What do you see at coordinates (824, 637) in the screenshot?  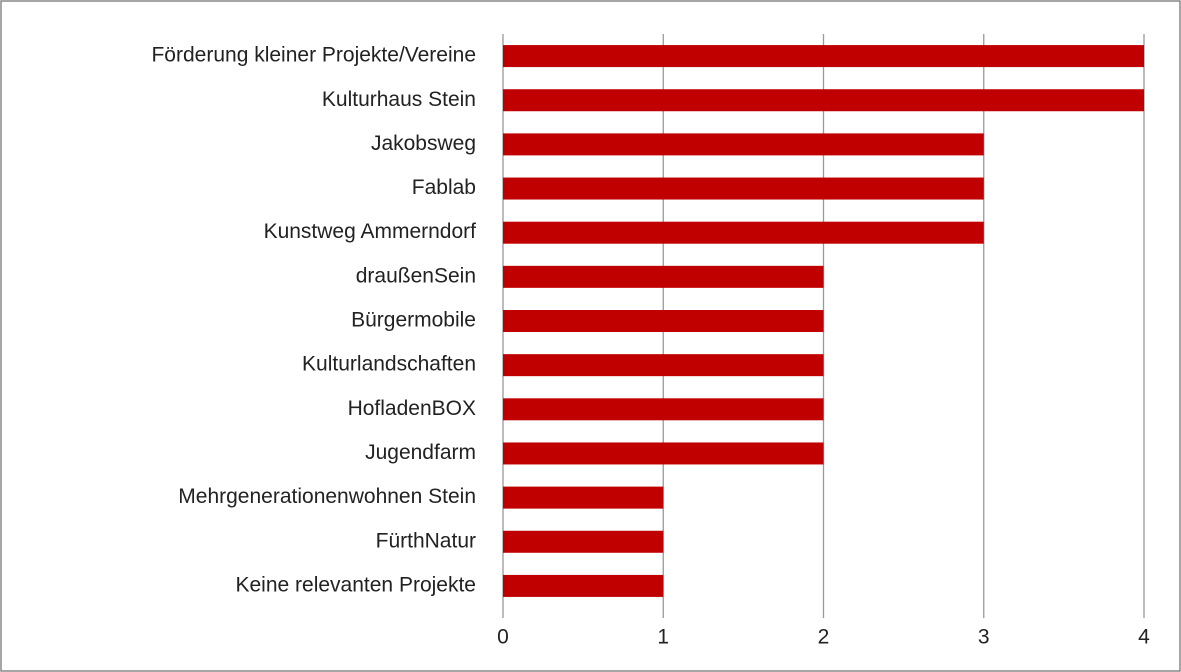 I see `x-tick-label: 2` at bounding box center [824, 637].